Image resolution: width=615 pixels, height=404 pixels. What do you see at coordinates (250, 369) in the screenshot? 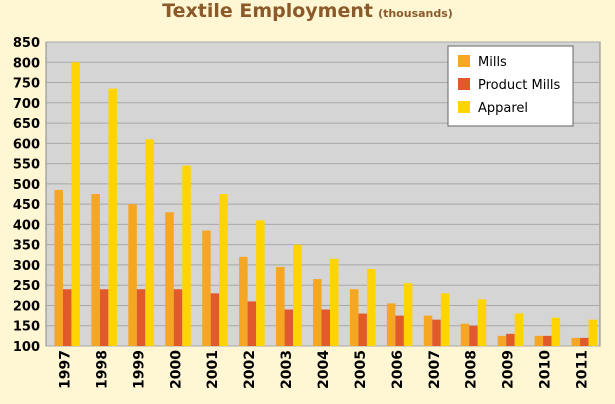
I see `x-tick-label: 2002` at bounding box center [250, 369].